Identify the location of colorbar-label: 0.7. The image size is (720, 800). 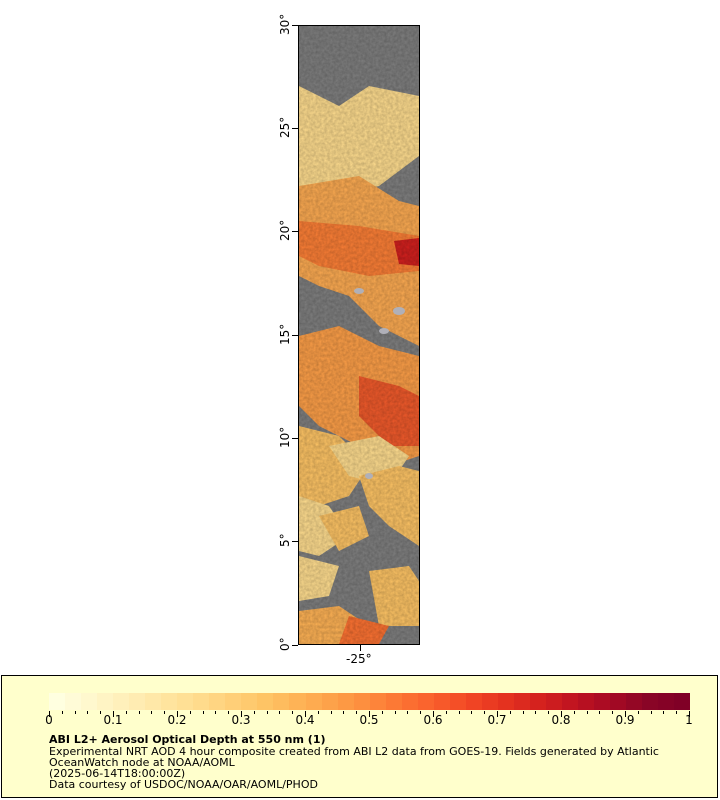
(497, 720).